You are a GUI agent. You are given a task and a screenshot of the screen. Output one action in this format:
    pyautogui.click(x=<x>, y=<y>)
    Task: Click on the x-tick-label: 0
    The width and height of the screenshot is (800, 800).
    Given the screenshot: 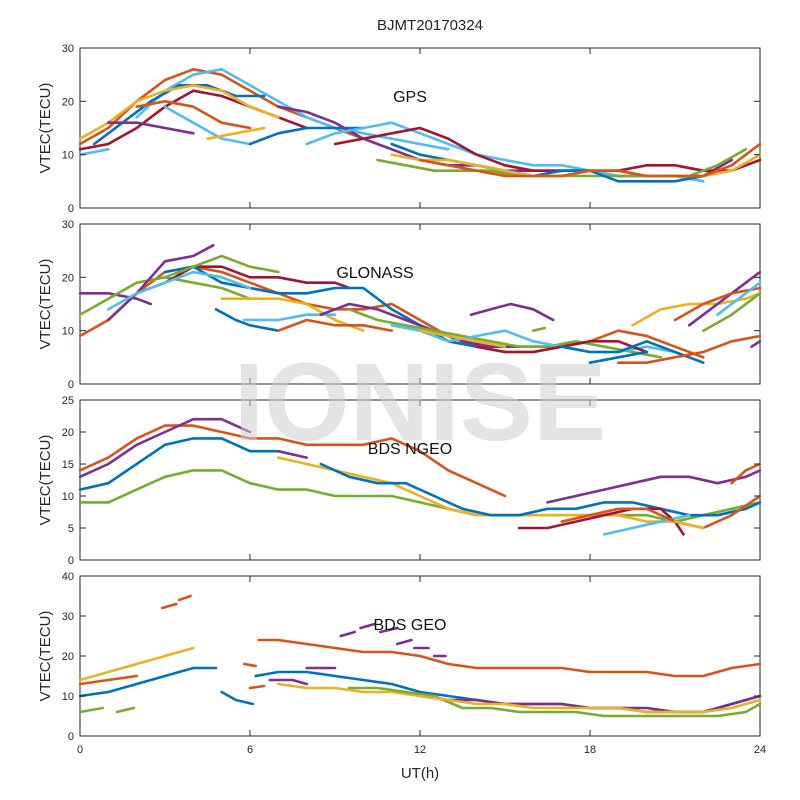 What is the action you would take?
    pyautogui.click(x=80, y=750)
    